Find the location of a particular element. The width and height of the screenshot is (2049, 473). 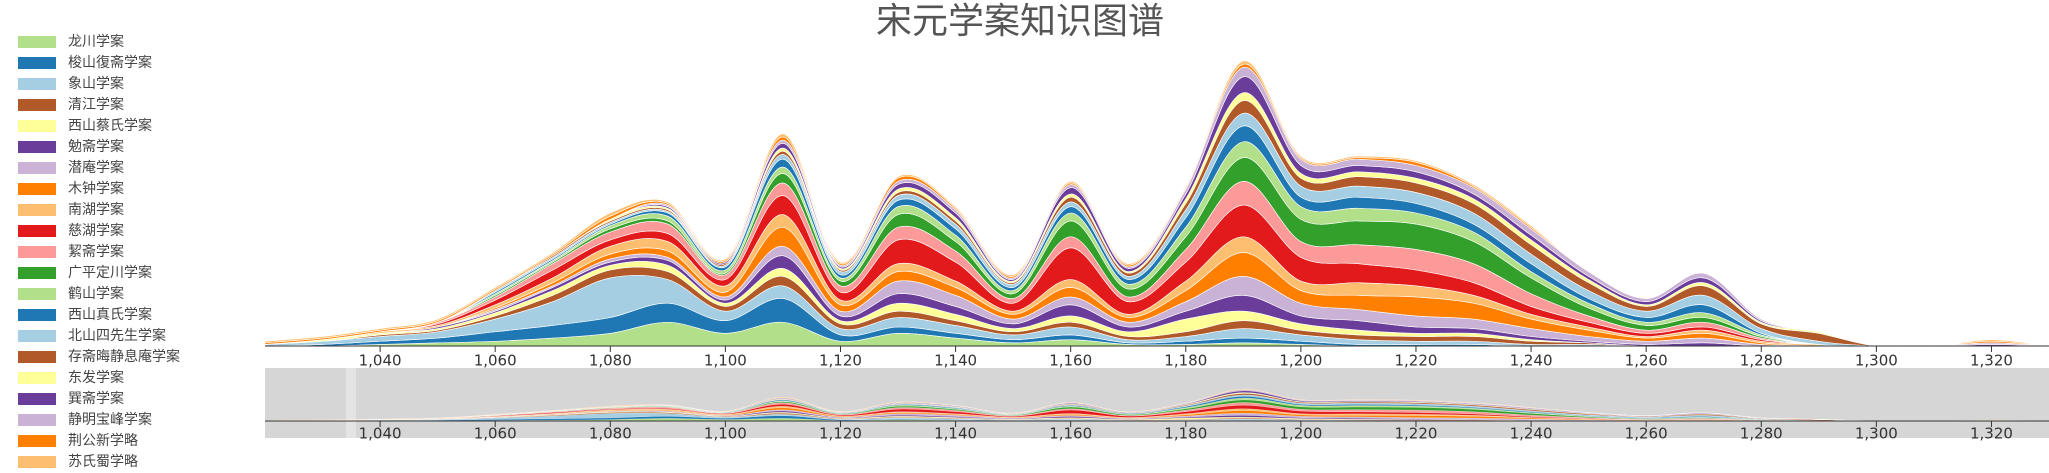

legend-label: 存斋晦静息庵学案 is located at coordinates (124, 356).